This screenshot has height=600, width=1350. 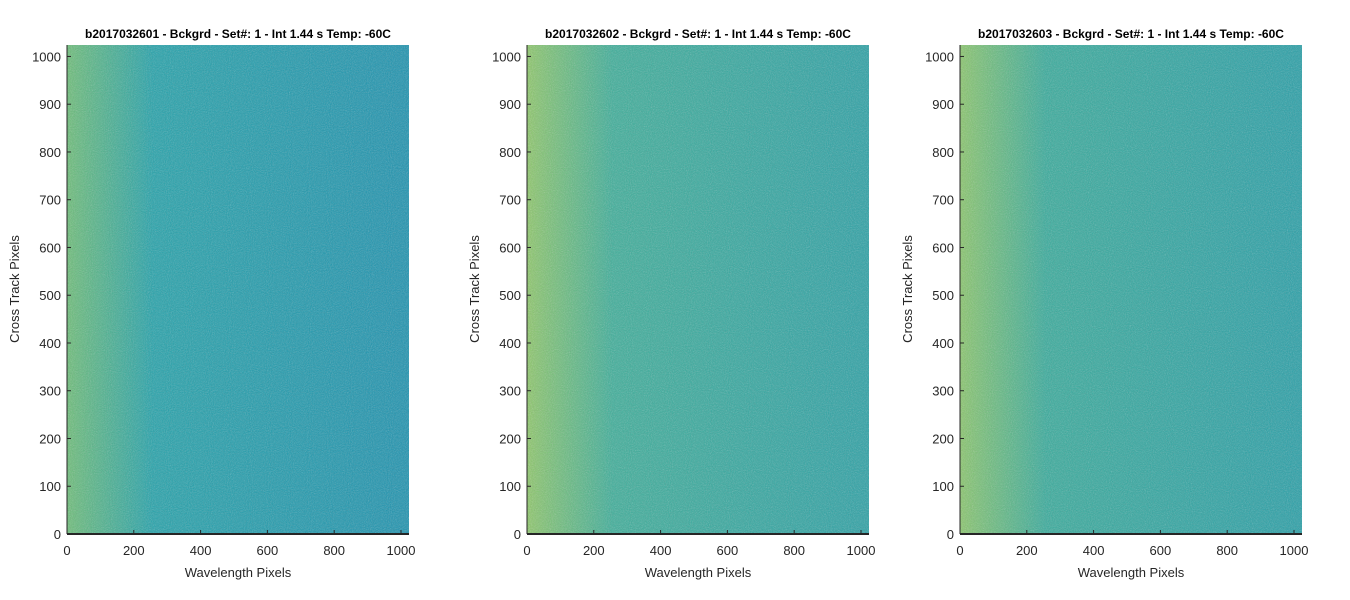 I want to click on subplot-3-ylabel: Cross Track Pixels, so click(x=907, y=289).